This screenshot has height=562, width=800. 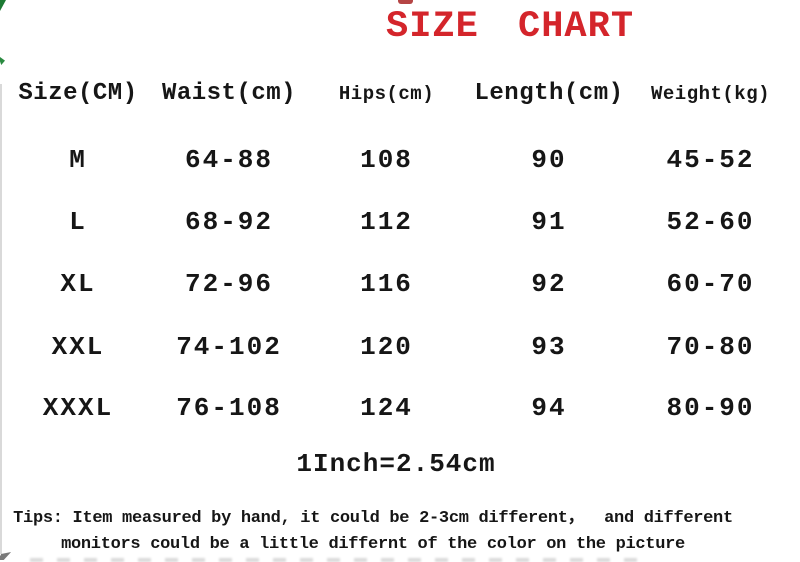 I want to click on table-row-m: M 64-88 108 90 45-52, so click(x=397, y=160).